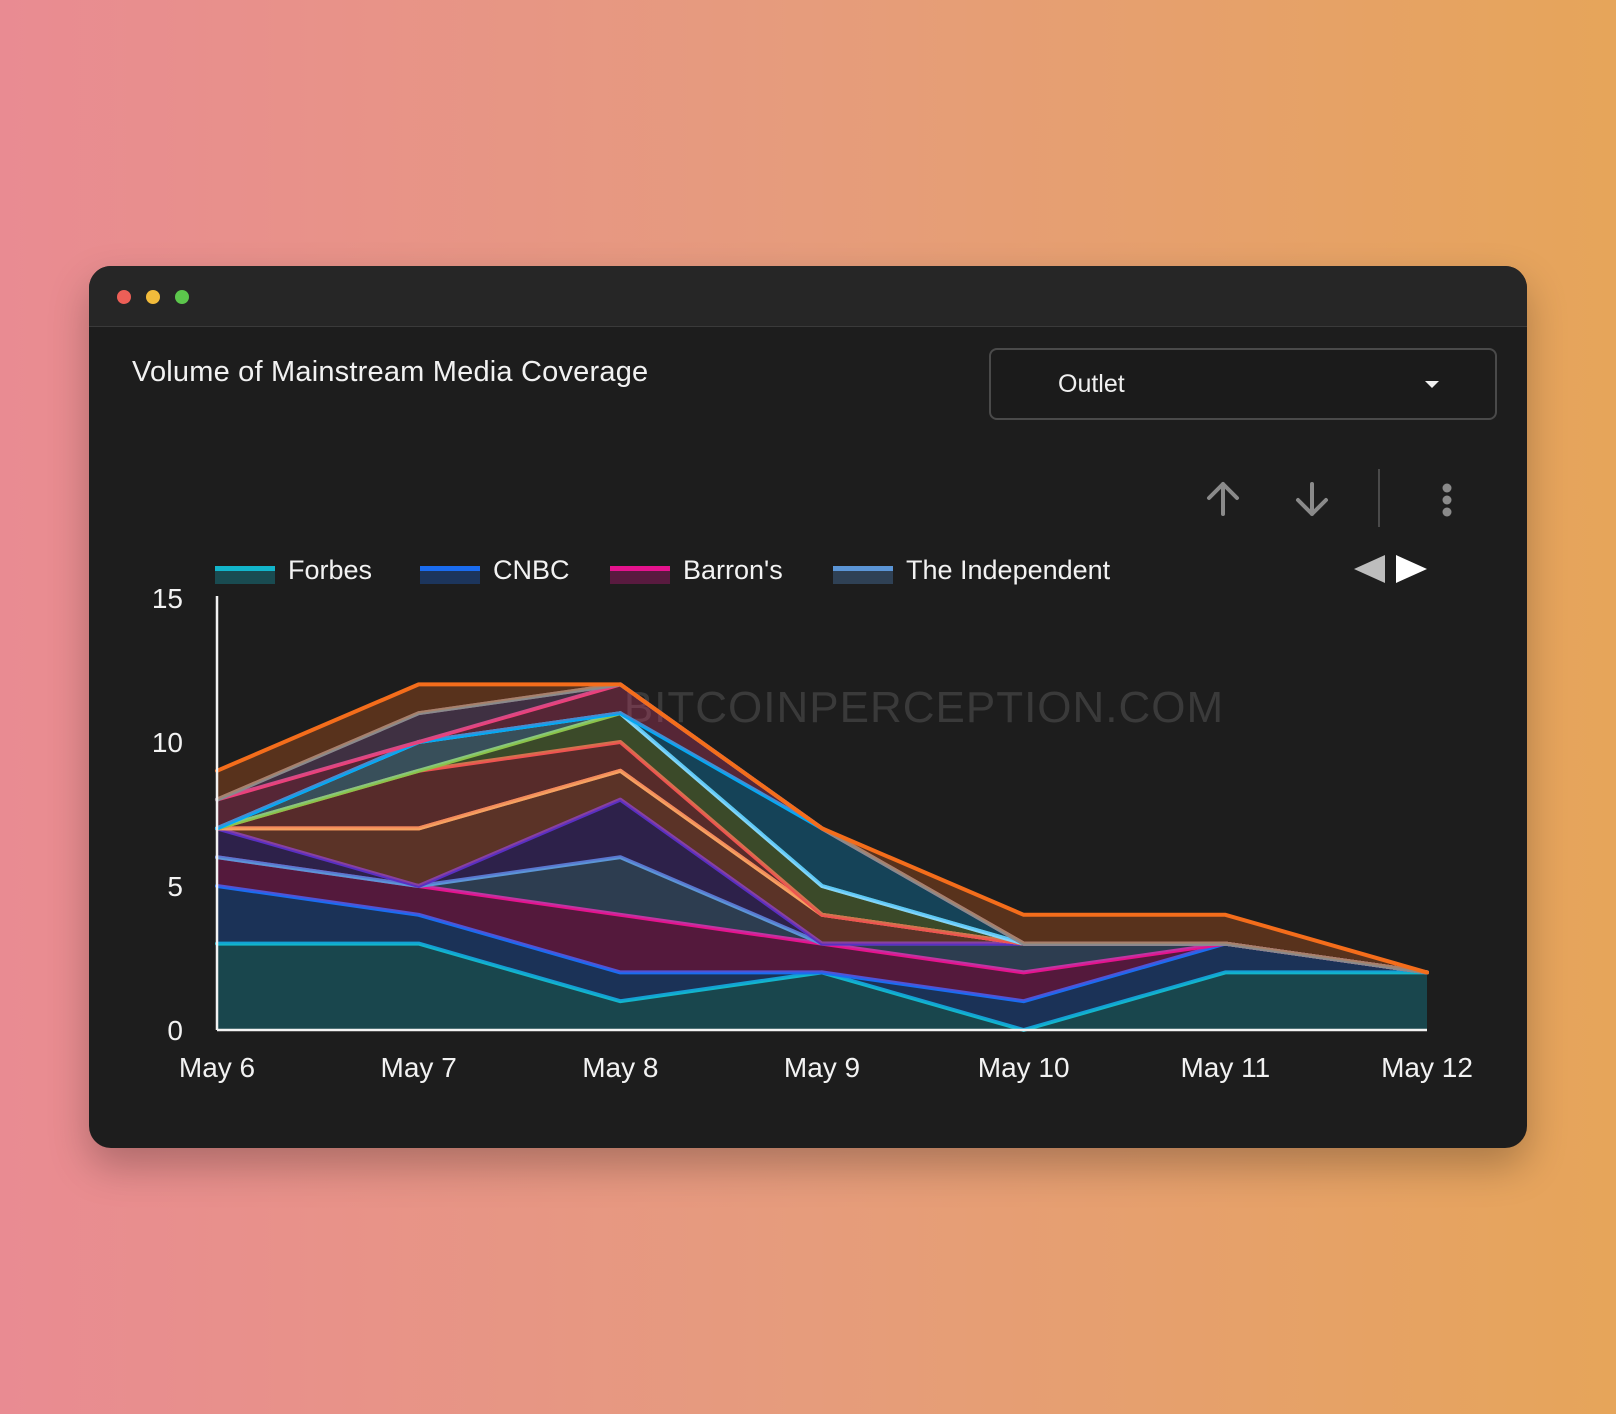  Describe the element at coordinates (330, 570) in the screenshot. I see `legend-label: Forbes` at that location.